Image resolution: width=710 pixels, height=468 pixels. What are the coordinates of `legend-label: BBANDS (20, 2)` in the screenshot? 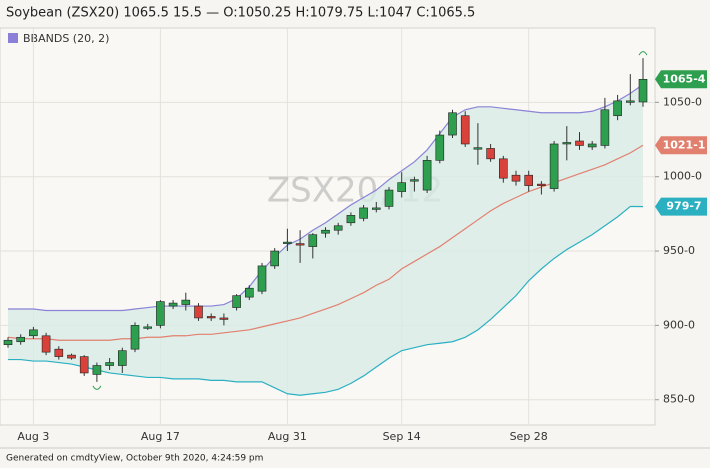 It's located at (66, 38).